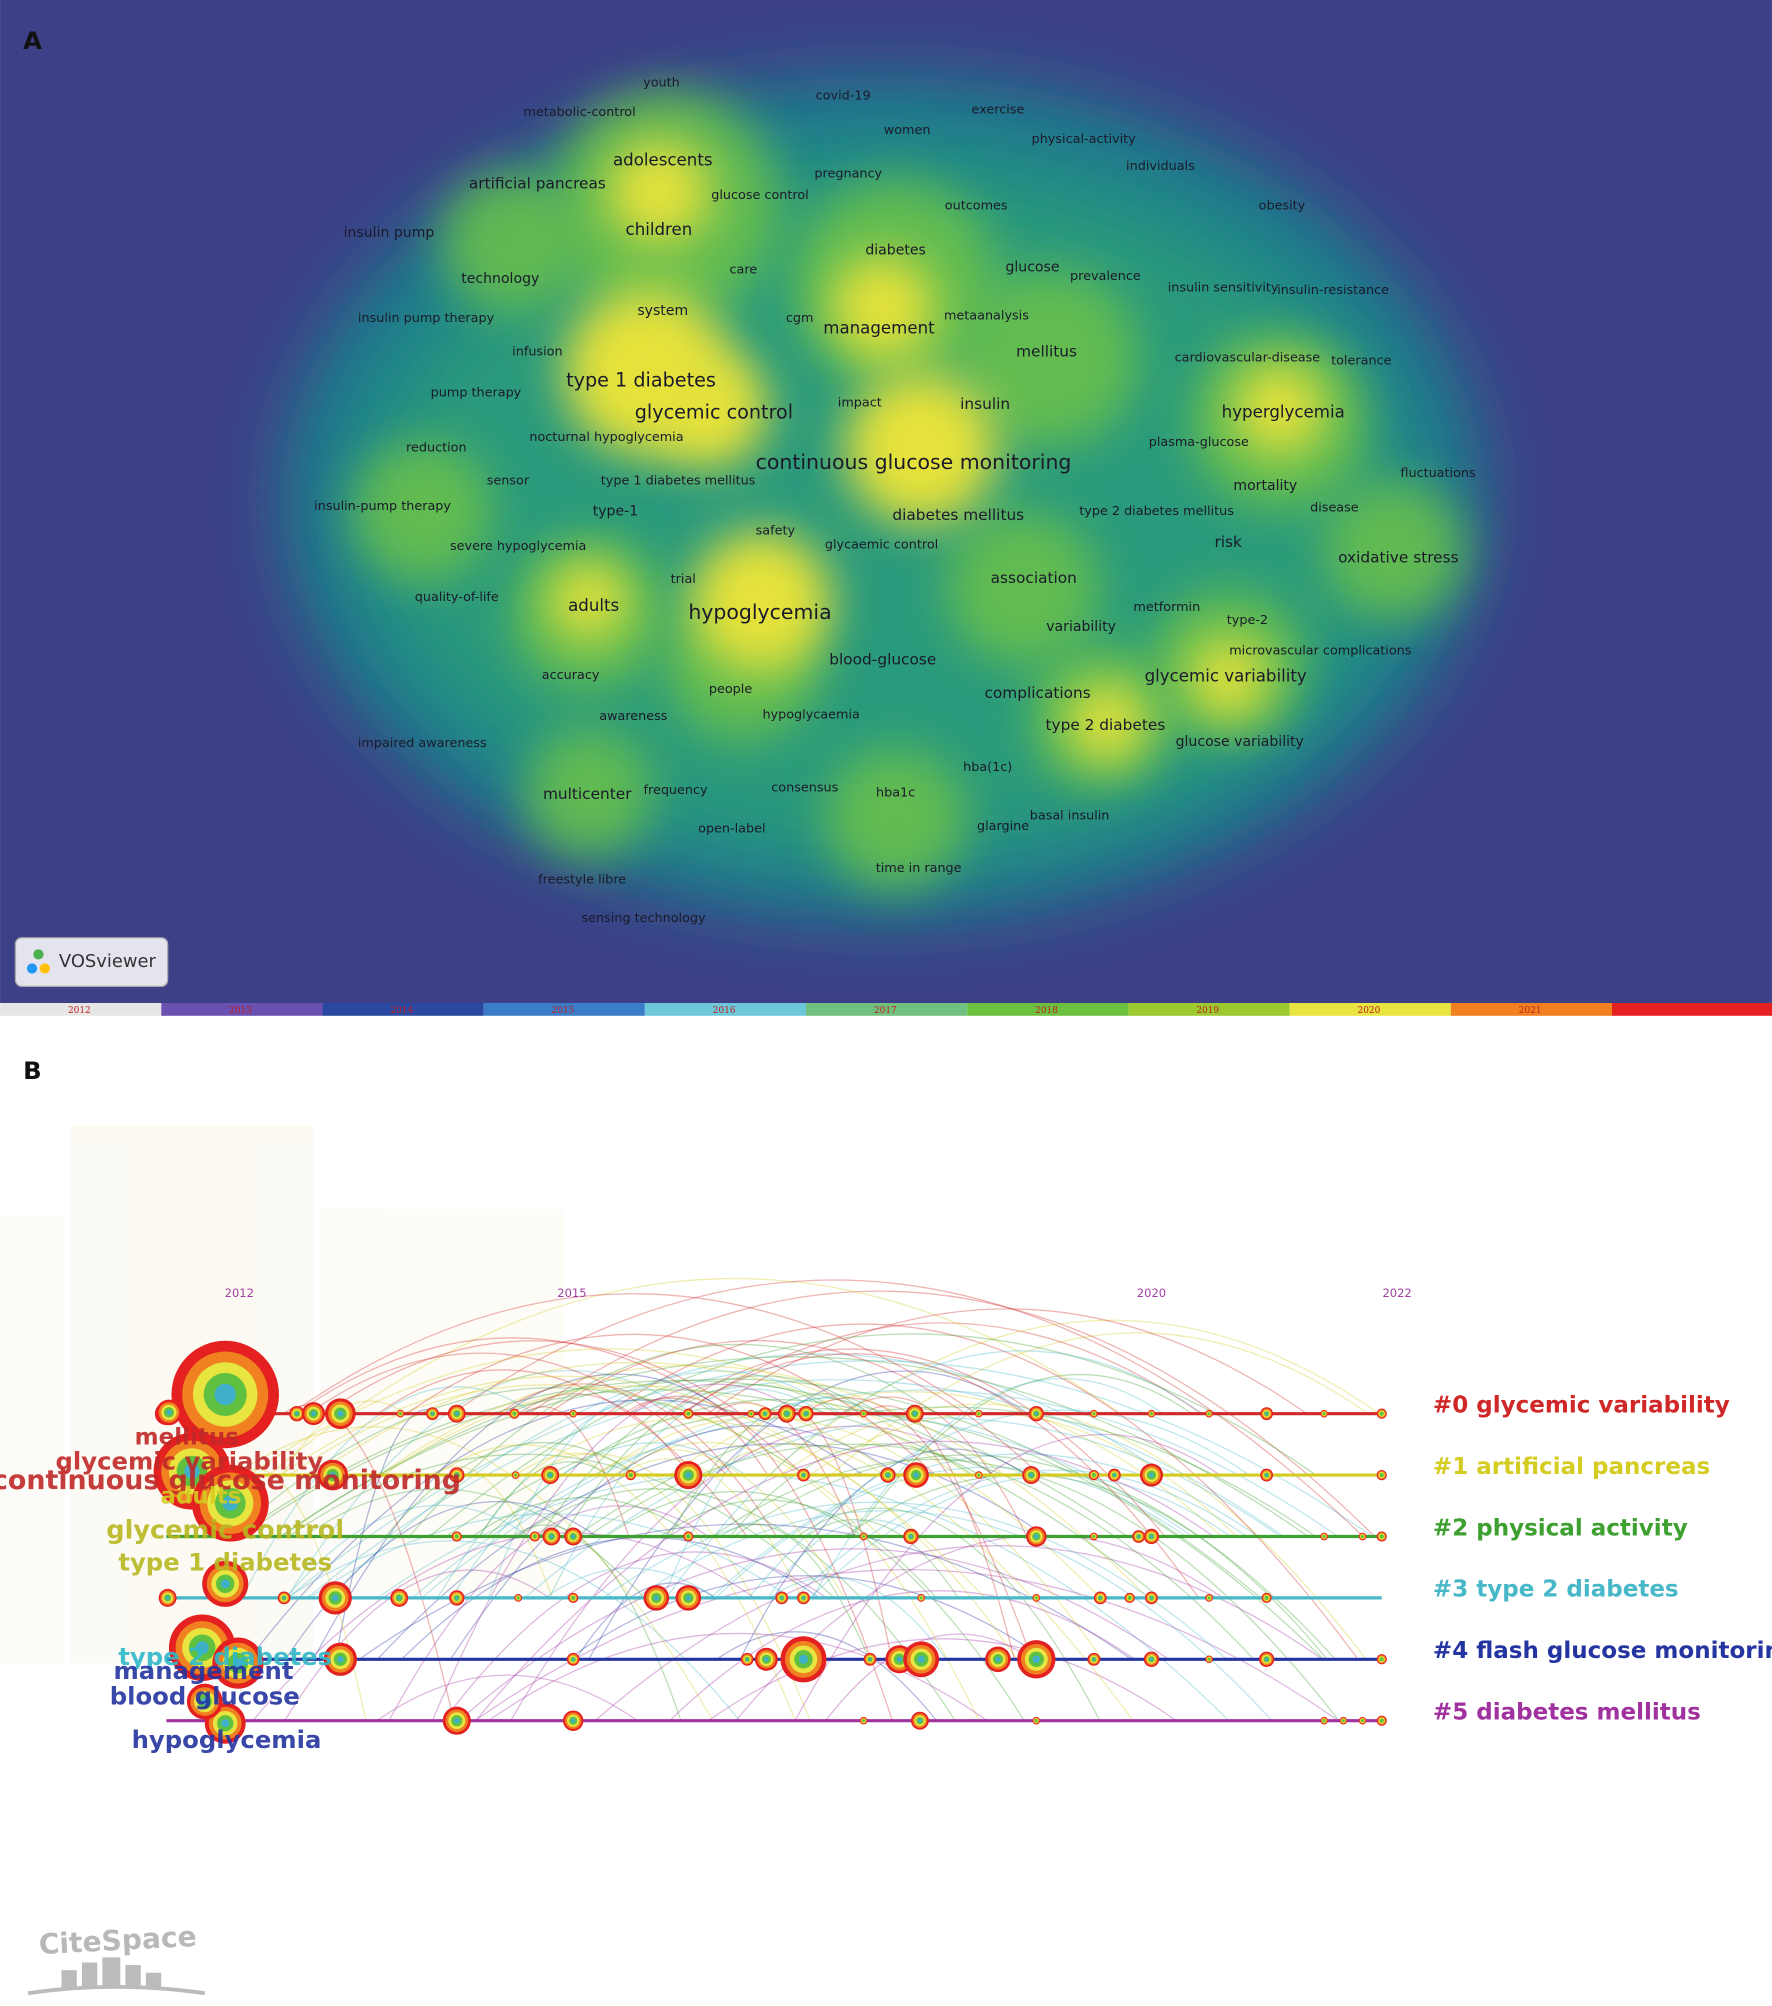 This screenshot has width=1772, height=2006. I want to click on year-bar: 2012 2013 2014 2015 2016 2017 2018 2019 2020 2021, so click(886, 1009).